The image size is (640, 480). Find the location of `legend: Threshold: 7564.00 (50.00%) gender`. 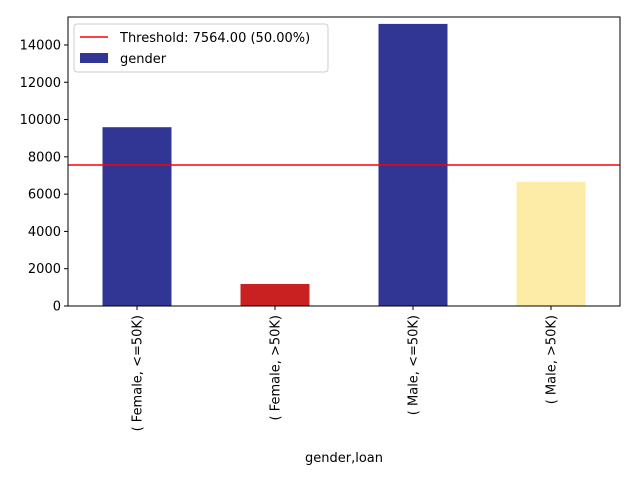

legend: Threshold: 7564.00 (50.00%) gender is located at coordinates (201, 48).